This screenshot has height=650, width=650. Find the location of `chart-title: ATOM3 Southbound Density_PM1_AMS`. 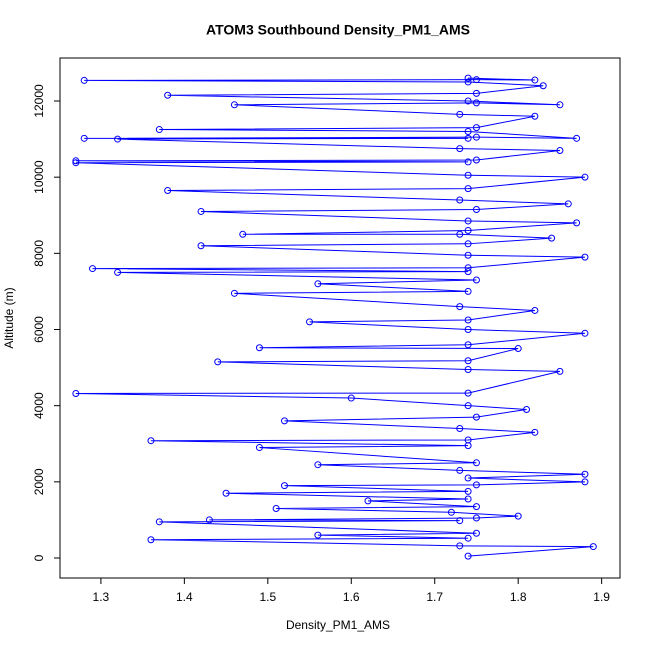

chart-title: ATOM3 Southbound Density_PM1_AMS is located at coordinates (338, 30).